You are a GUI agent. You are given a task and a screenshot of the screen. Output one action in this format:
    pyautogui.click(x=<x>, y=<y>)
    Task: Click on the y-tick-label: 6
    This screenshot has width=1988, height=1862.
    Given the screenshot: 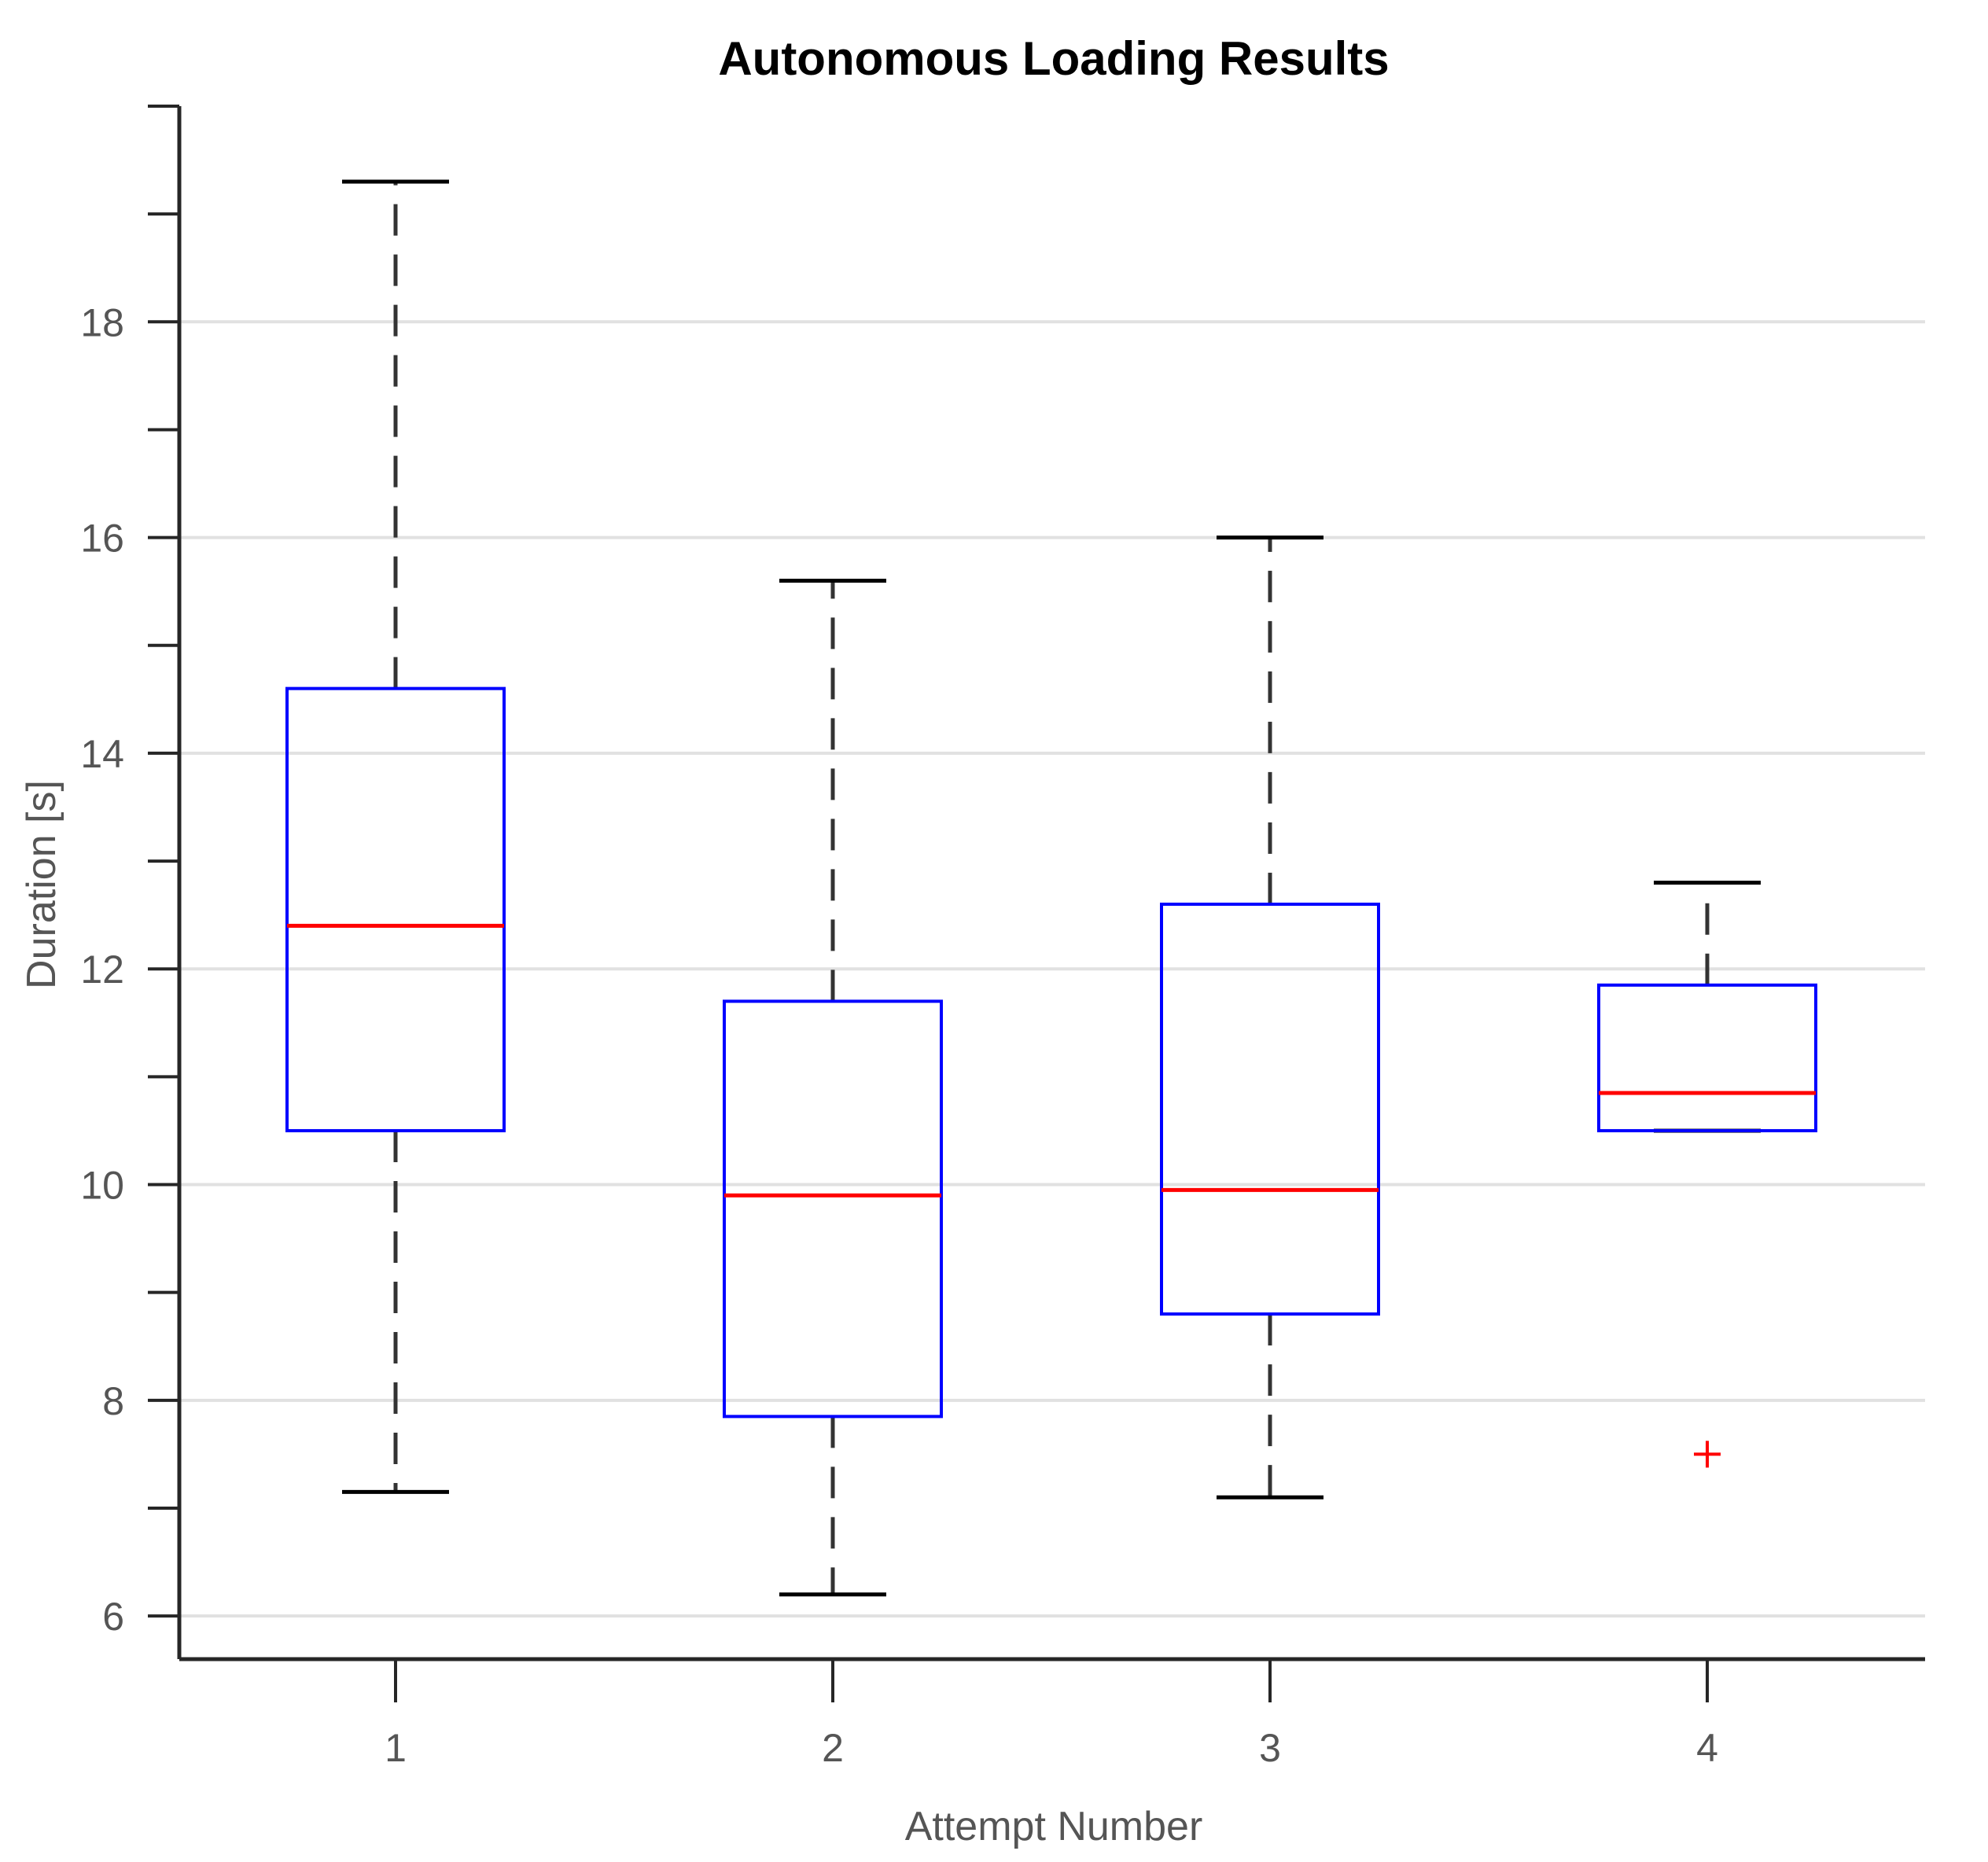 What is the action you would take?
    pyautogui.click(x=113, y=1617)
    